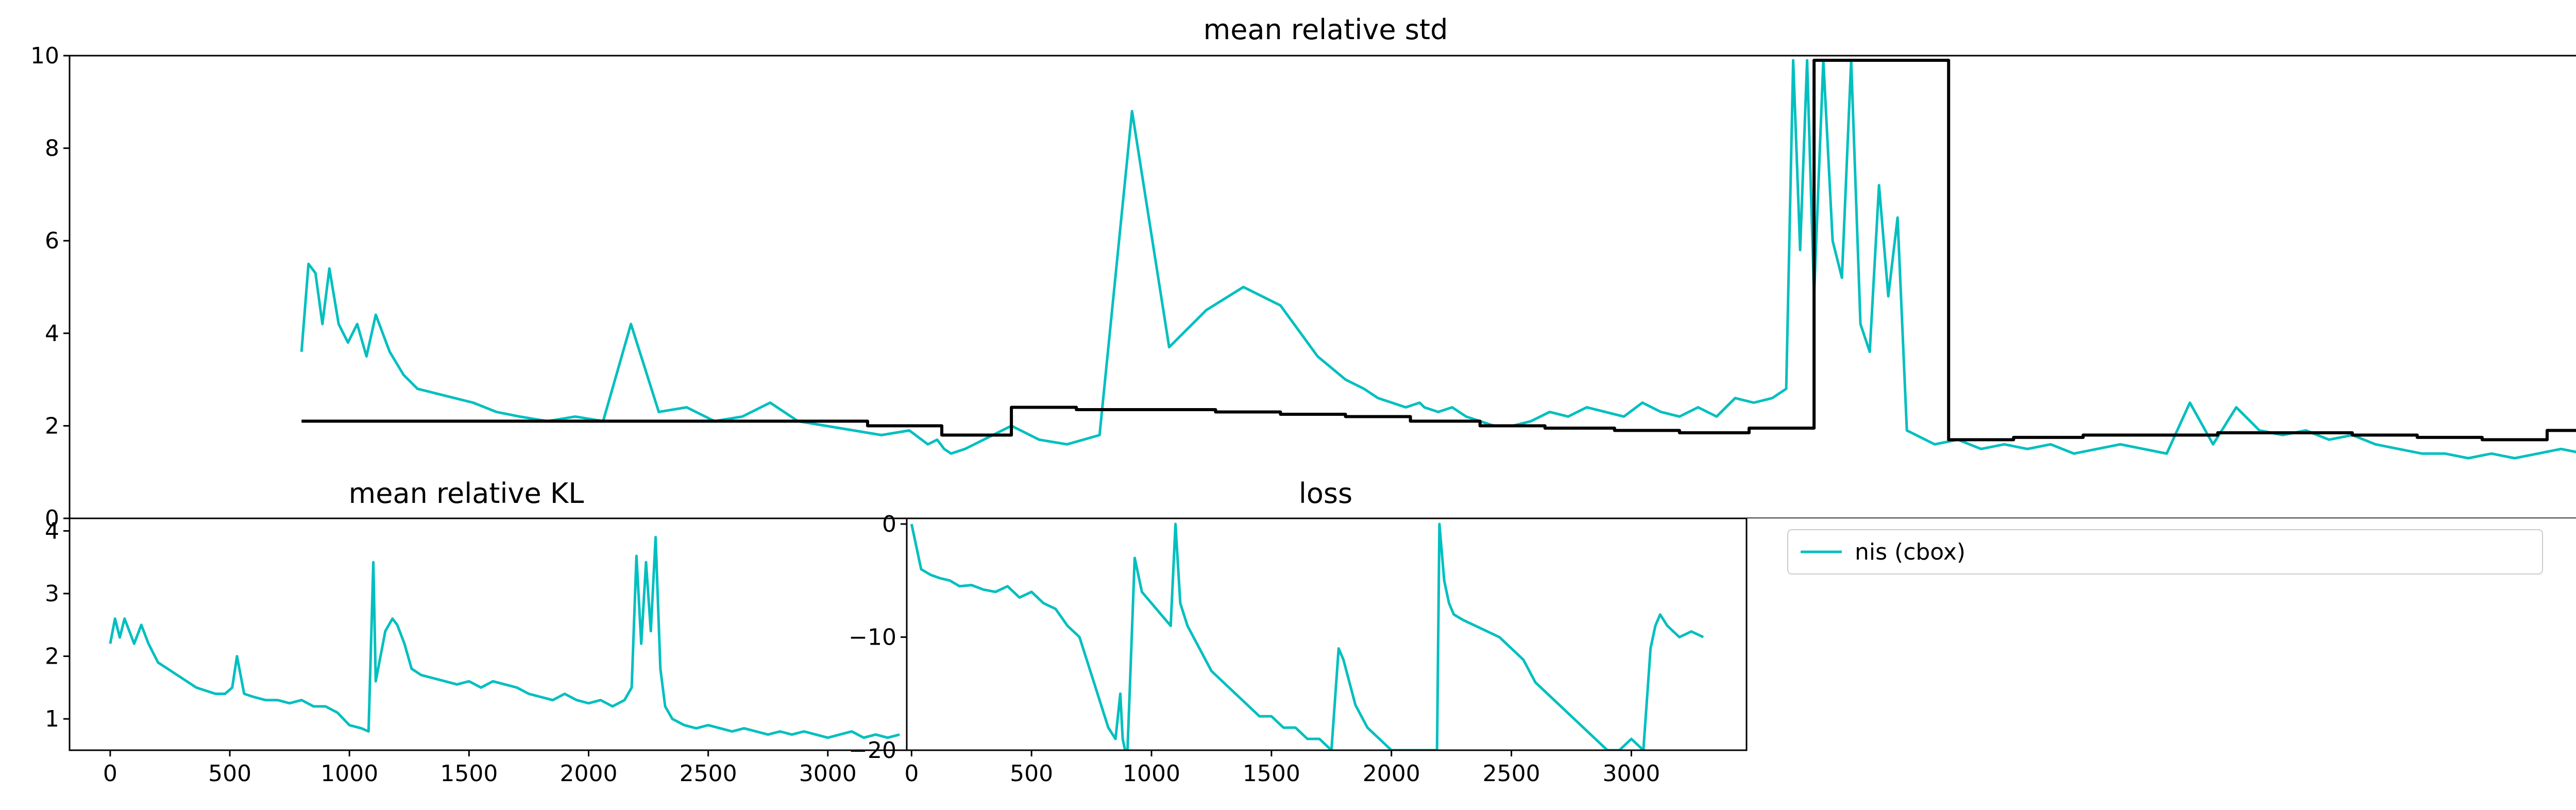 This screenshot has height=810, width=2576. I want to click on legend-box, so click(2165, 552).